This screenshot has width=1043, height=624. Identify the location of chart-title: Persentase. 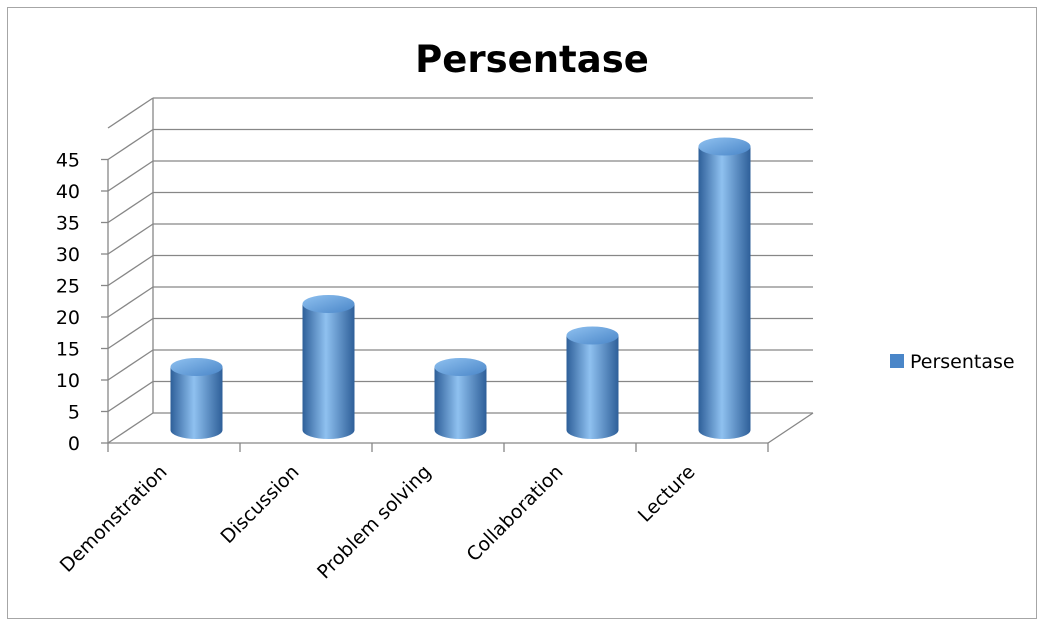
(532, 59).